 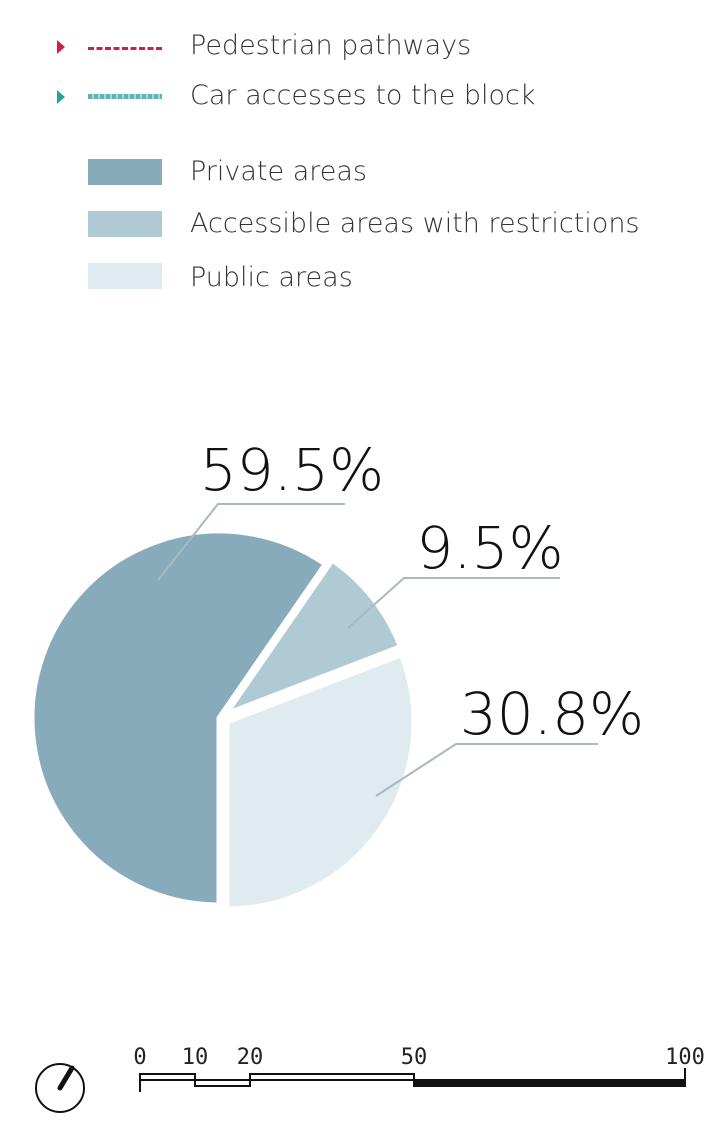 What do you see at coordinates (125, 172) in the screenshot?
I see `private-areas-swatch` at bounding box center [125, 172].